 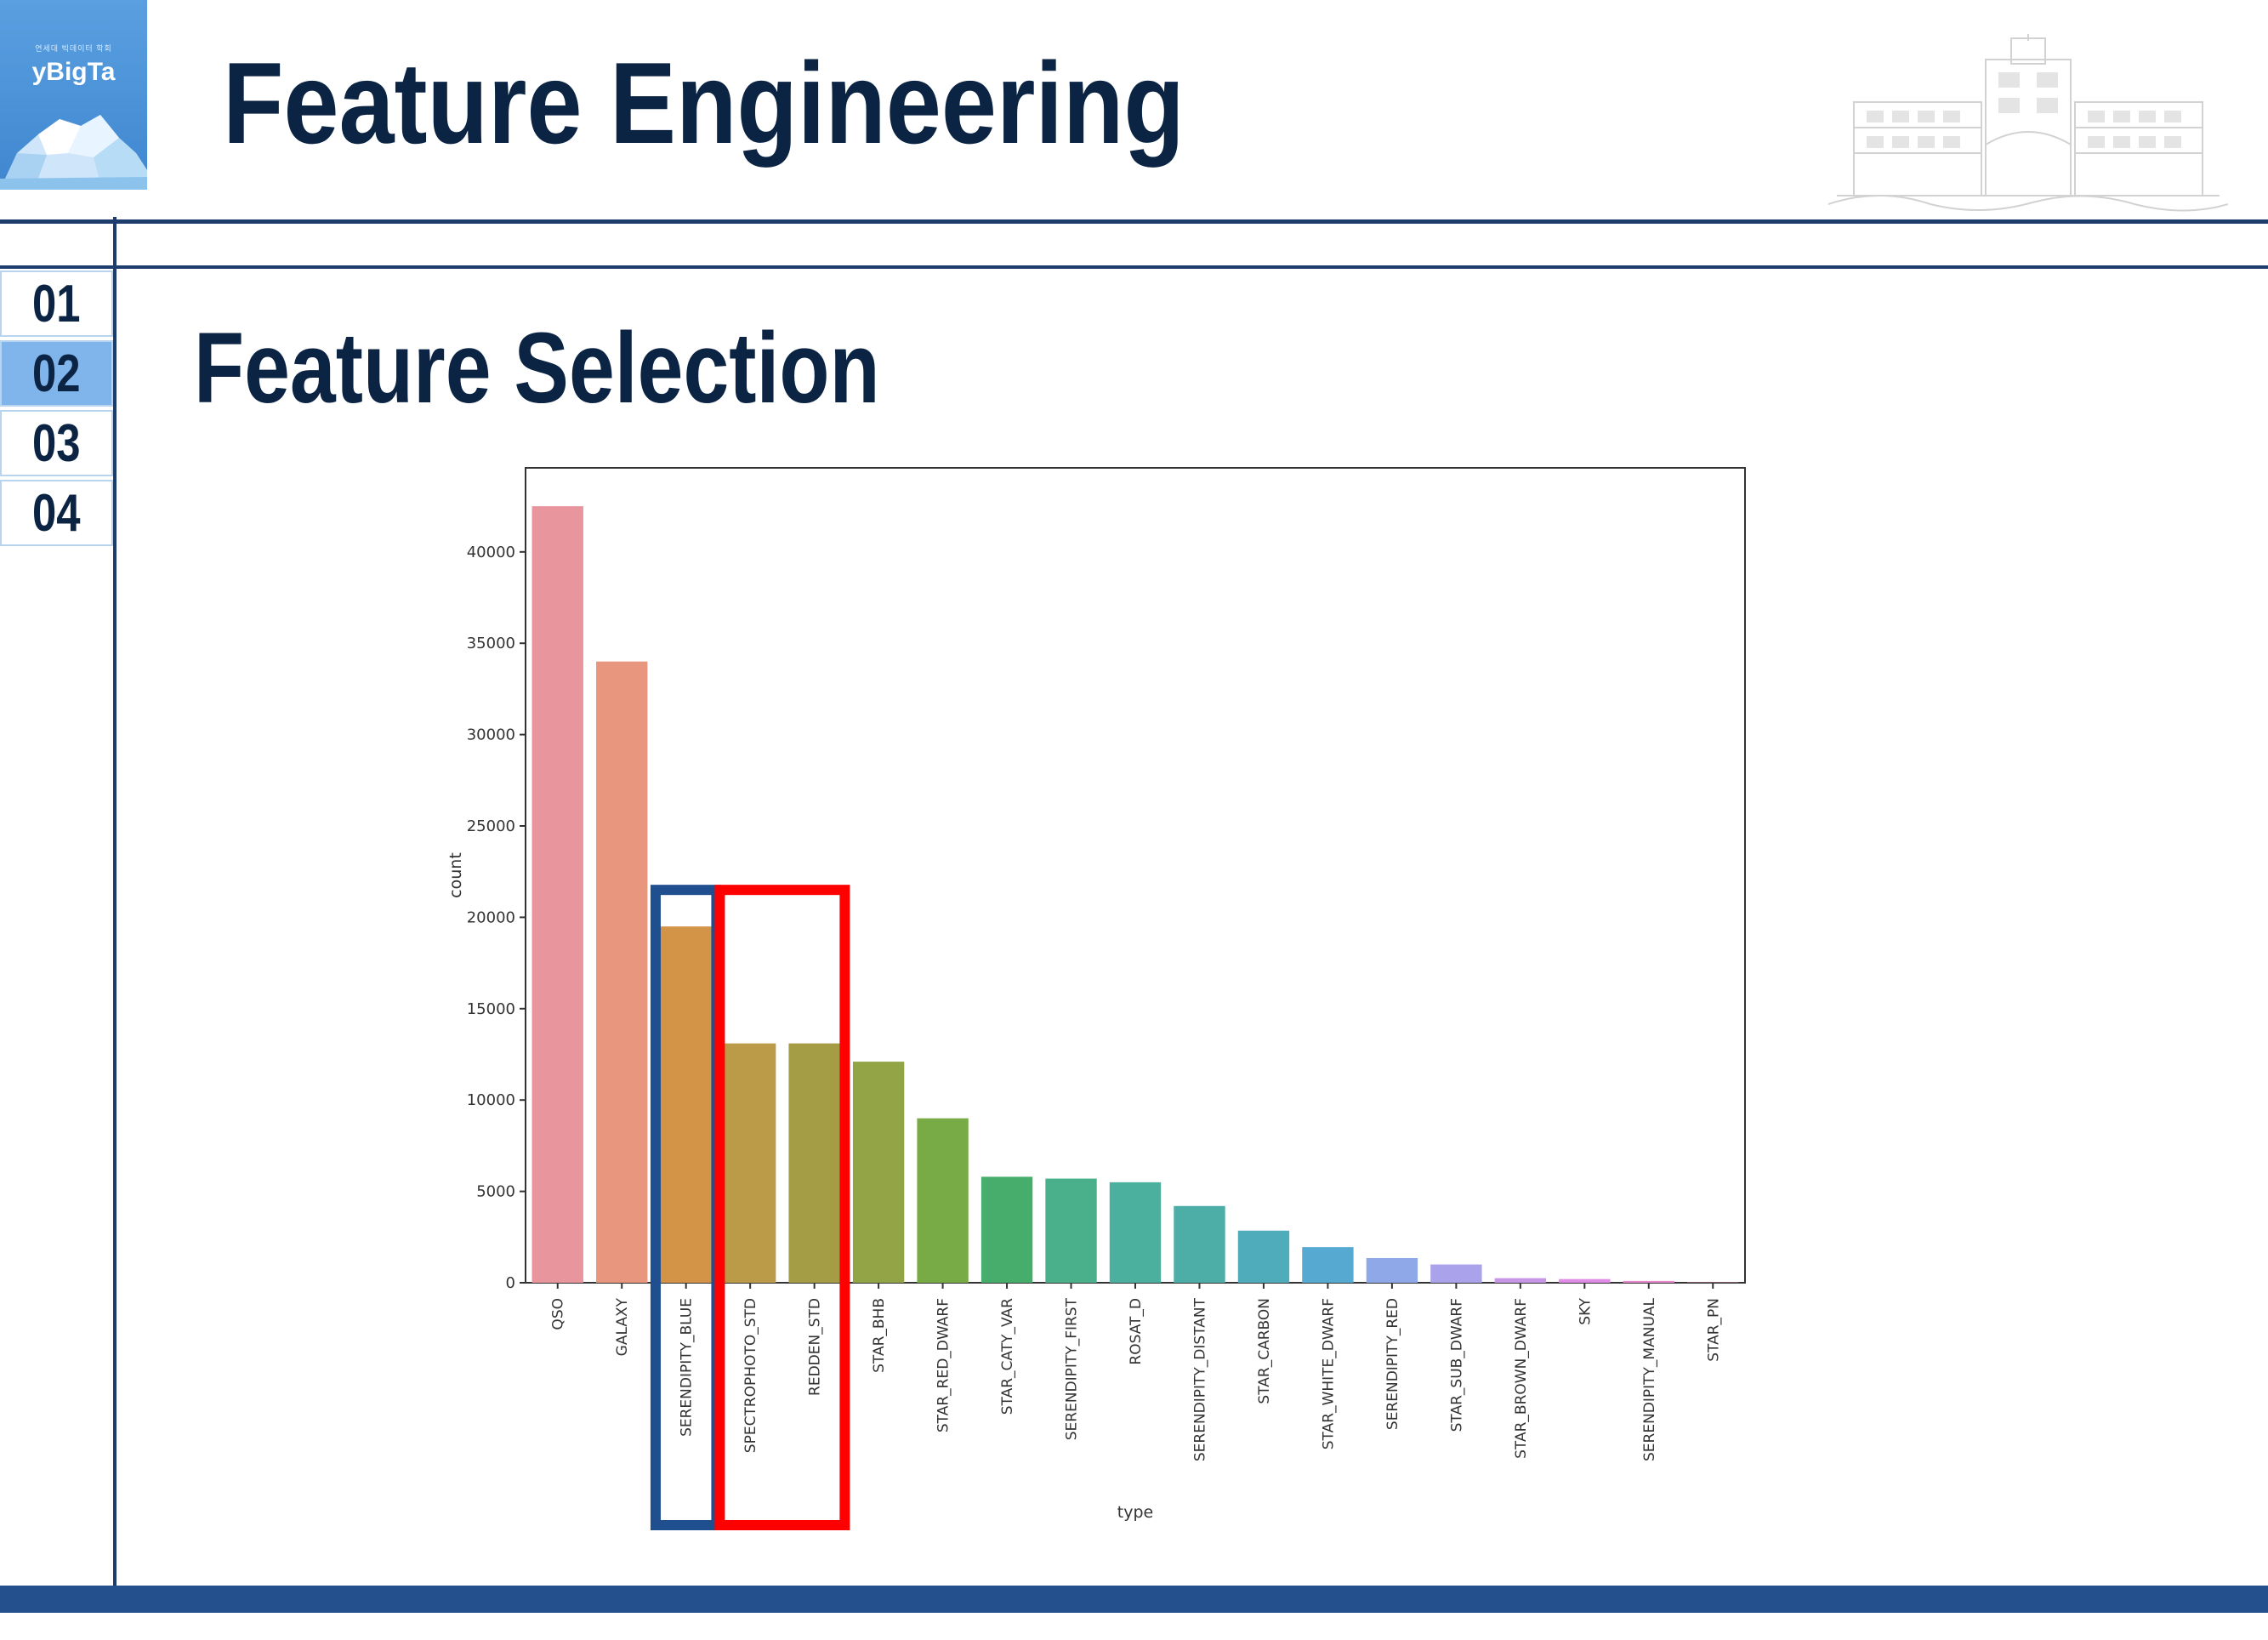 I want to click on y-tick-label: 30000, so click(x=491, y=735).